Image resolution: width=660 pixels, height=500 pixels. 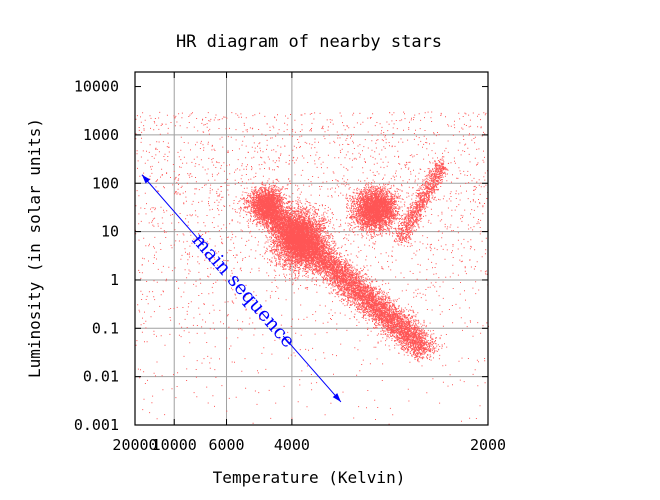 I want to click on y-tick-label: 1, so click(x=114, y=280).